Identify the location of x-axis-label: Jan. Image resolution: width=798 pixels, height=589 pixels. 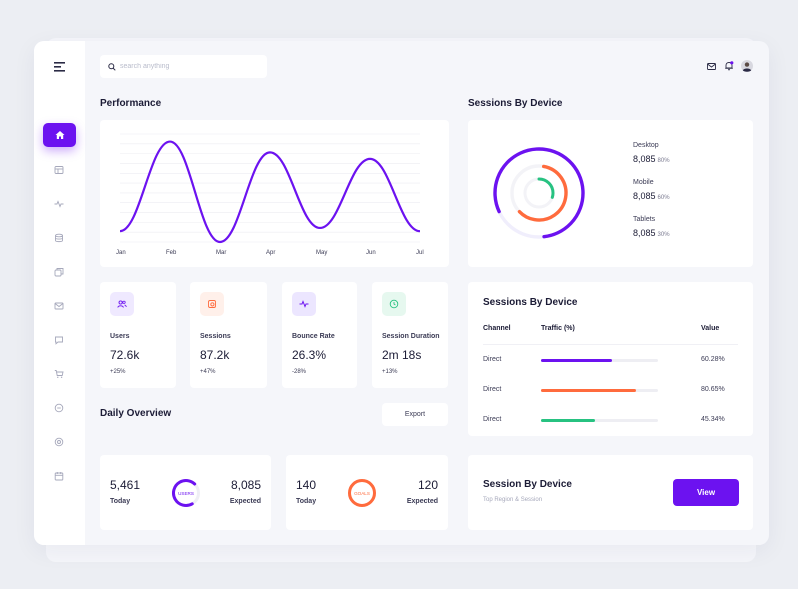
(121, 253).